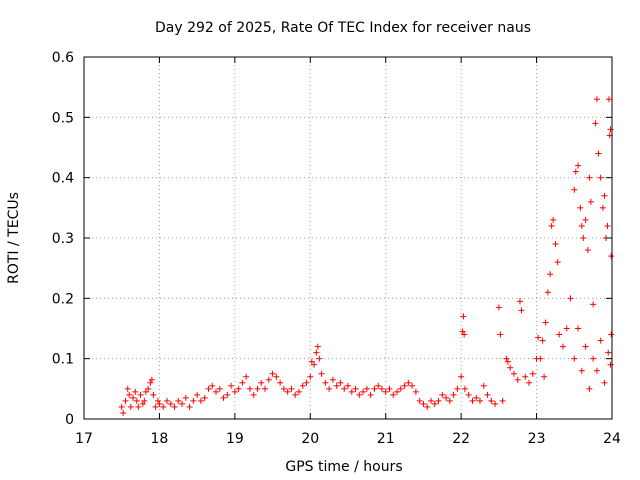 The height and width of the screenshot is (480, 640). Describe the element at coordinates (63, 299) in the screenshot. I see `y-tick-label: 0.2` at that location.